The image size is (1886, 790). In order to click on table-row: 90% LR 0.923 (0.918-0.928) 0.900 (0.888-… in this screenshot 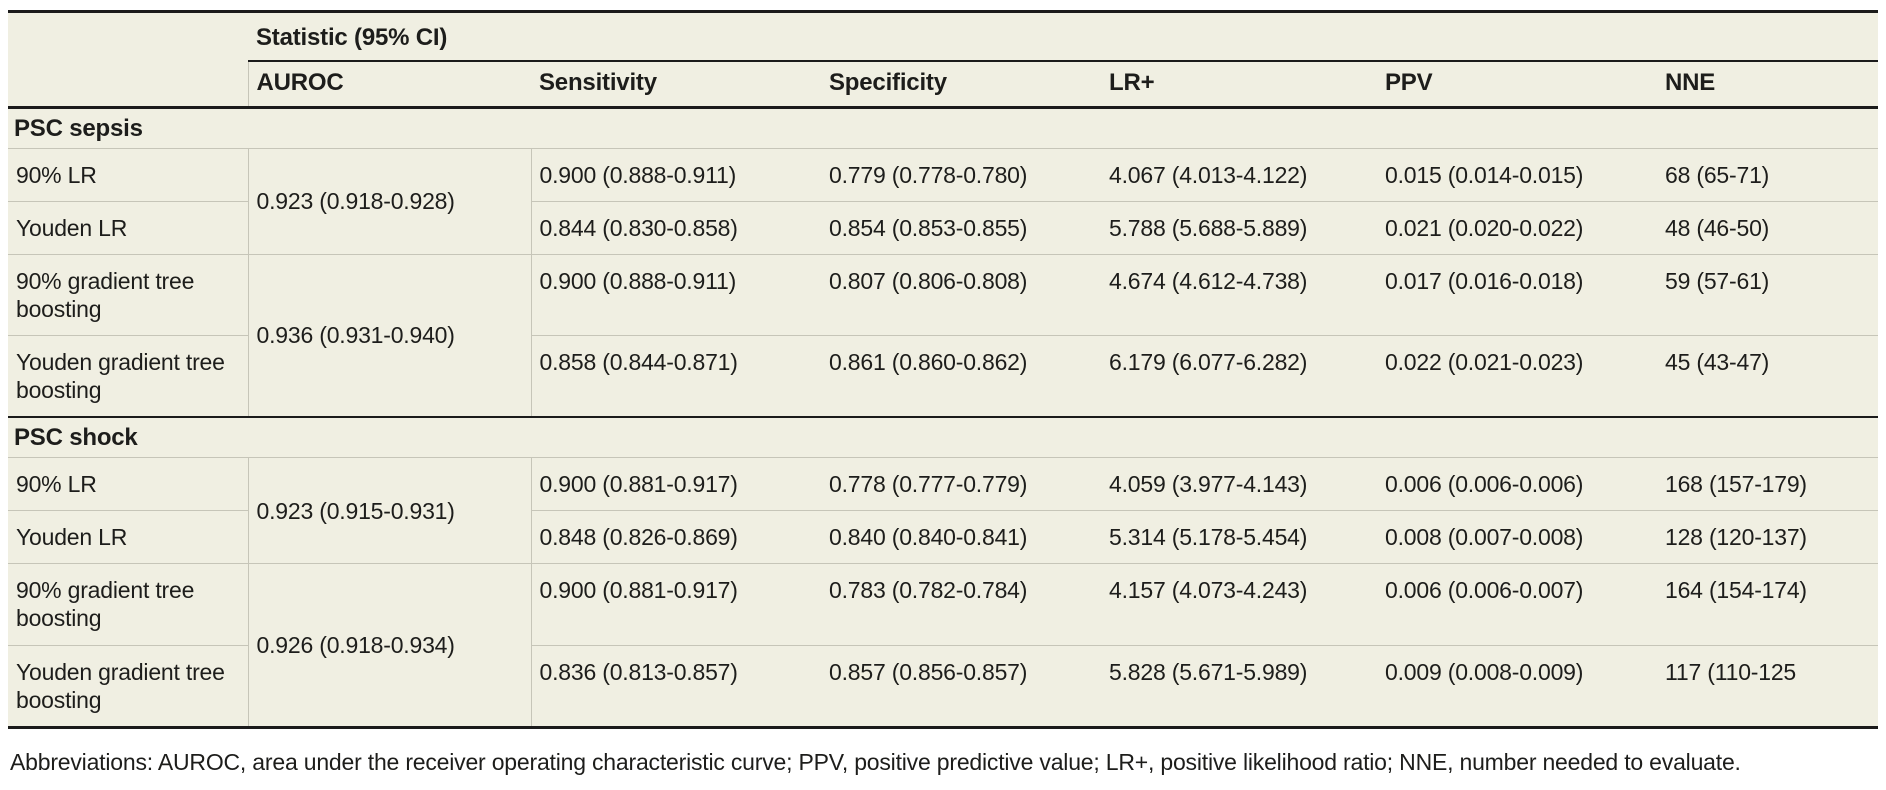, I will do `click(943, 201)`.